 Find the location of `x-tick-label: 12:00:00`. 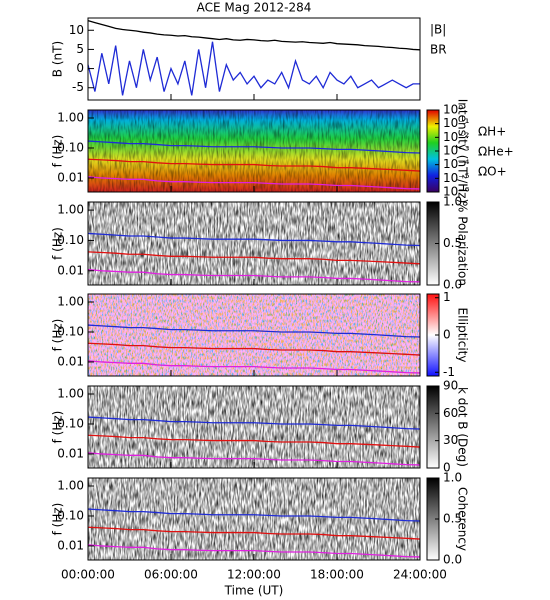

x-tick-label: 12:00:00 is located at coordinates (254, 575).